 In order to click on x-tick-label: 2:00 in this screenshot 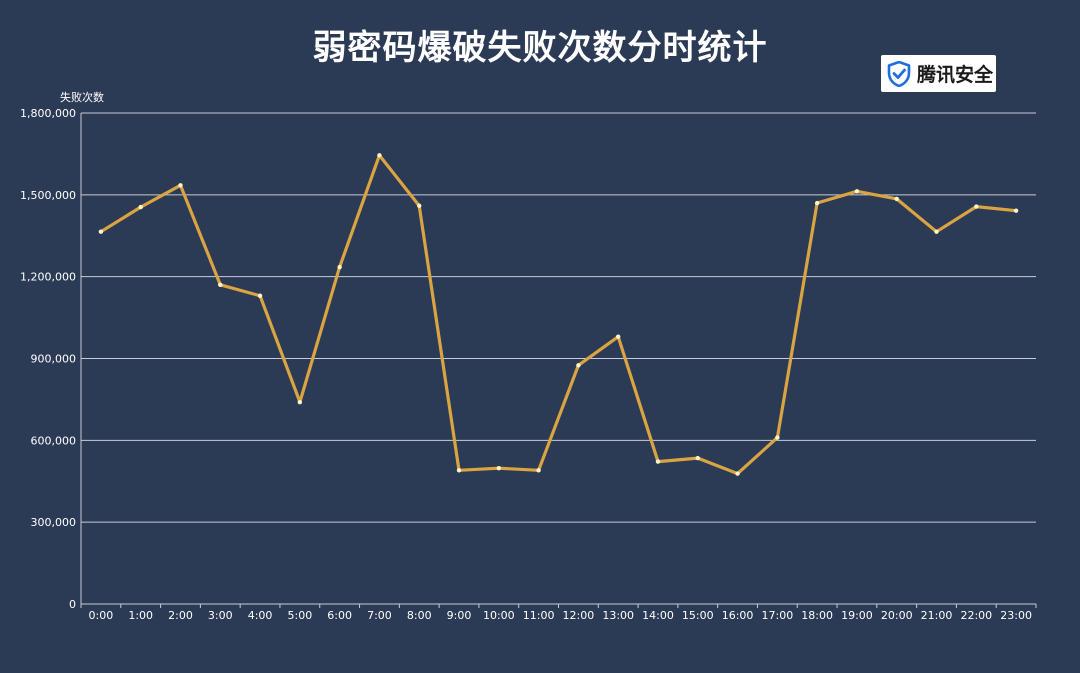, I will do `click(180, 615)`.